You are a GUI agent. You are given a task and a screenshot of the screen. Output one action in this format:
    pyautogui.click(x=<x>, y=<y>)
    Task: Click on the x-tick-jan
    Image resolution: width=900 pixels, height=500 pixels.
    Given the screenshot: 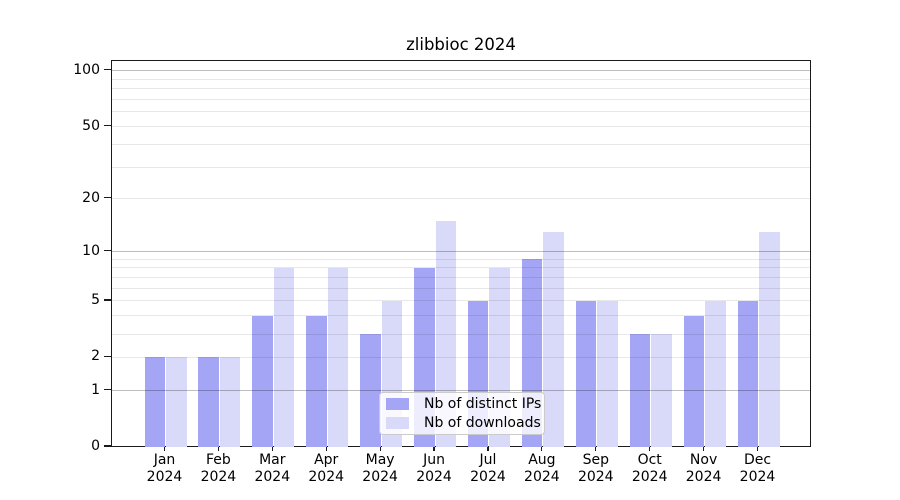 What is the action you would take?
    pyautogui.click(x=164, y=448)
    